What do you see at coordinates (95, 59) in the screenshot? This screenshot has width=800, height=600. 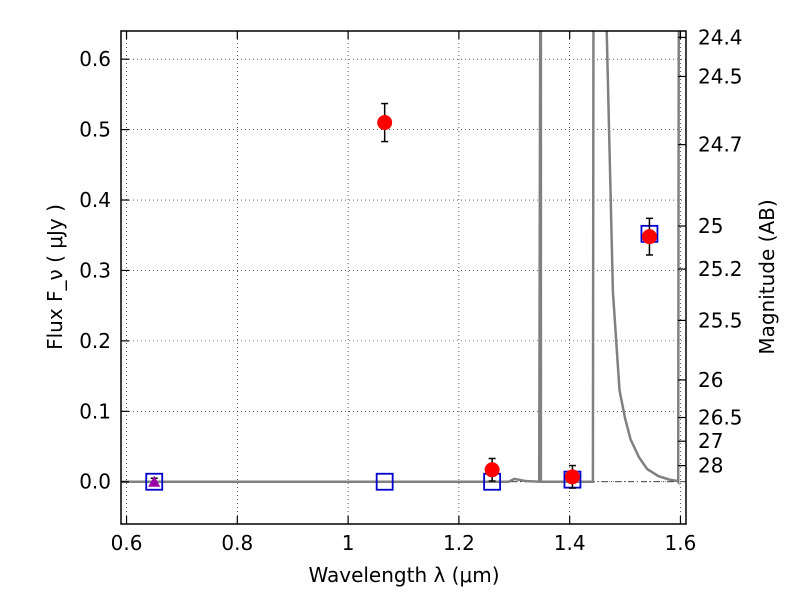 I see `y-tick-label: 0.6` at bounding box center [95, 59].